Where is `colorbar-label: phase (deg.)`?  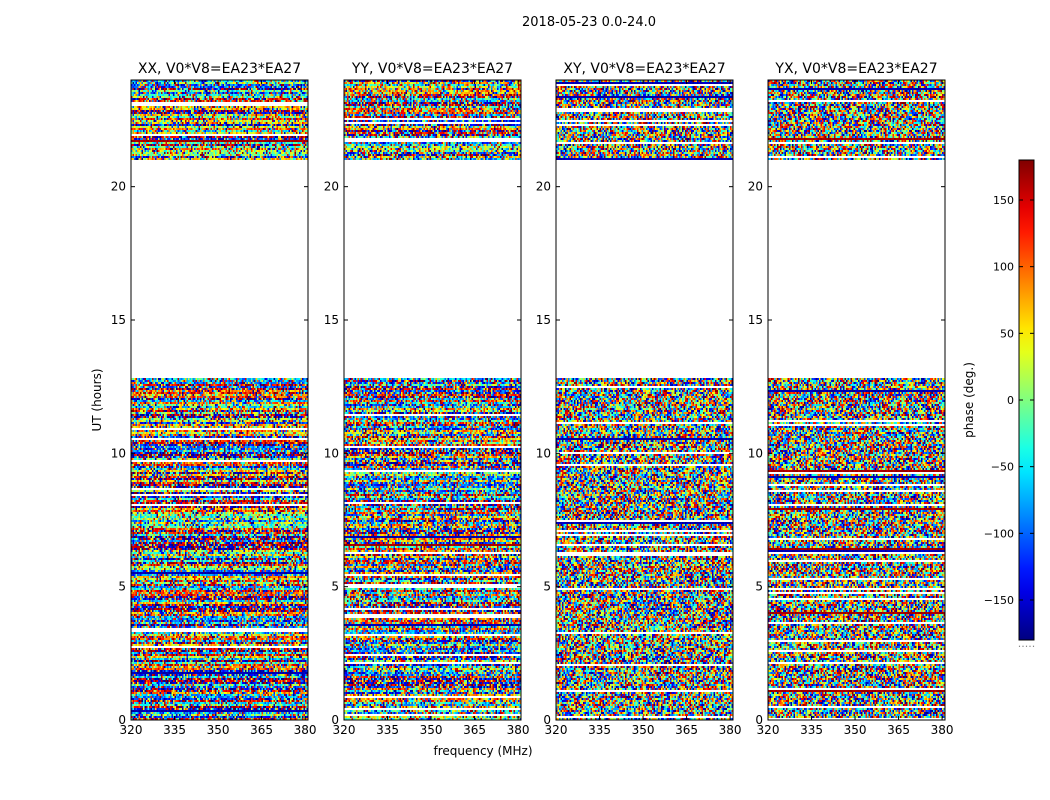
colorbar-label: phase (deg.) is located at coordinates (969, 400).